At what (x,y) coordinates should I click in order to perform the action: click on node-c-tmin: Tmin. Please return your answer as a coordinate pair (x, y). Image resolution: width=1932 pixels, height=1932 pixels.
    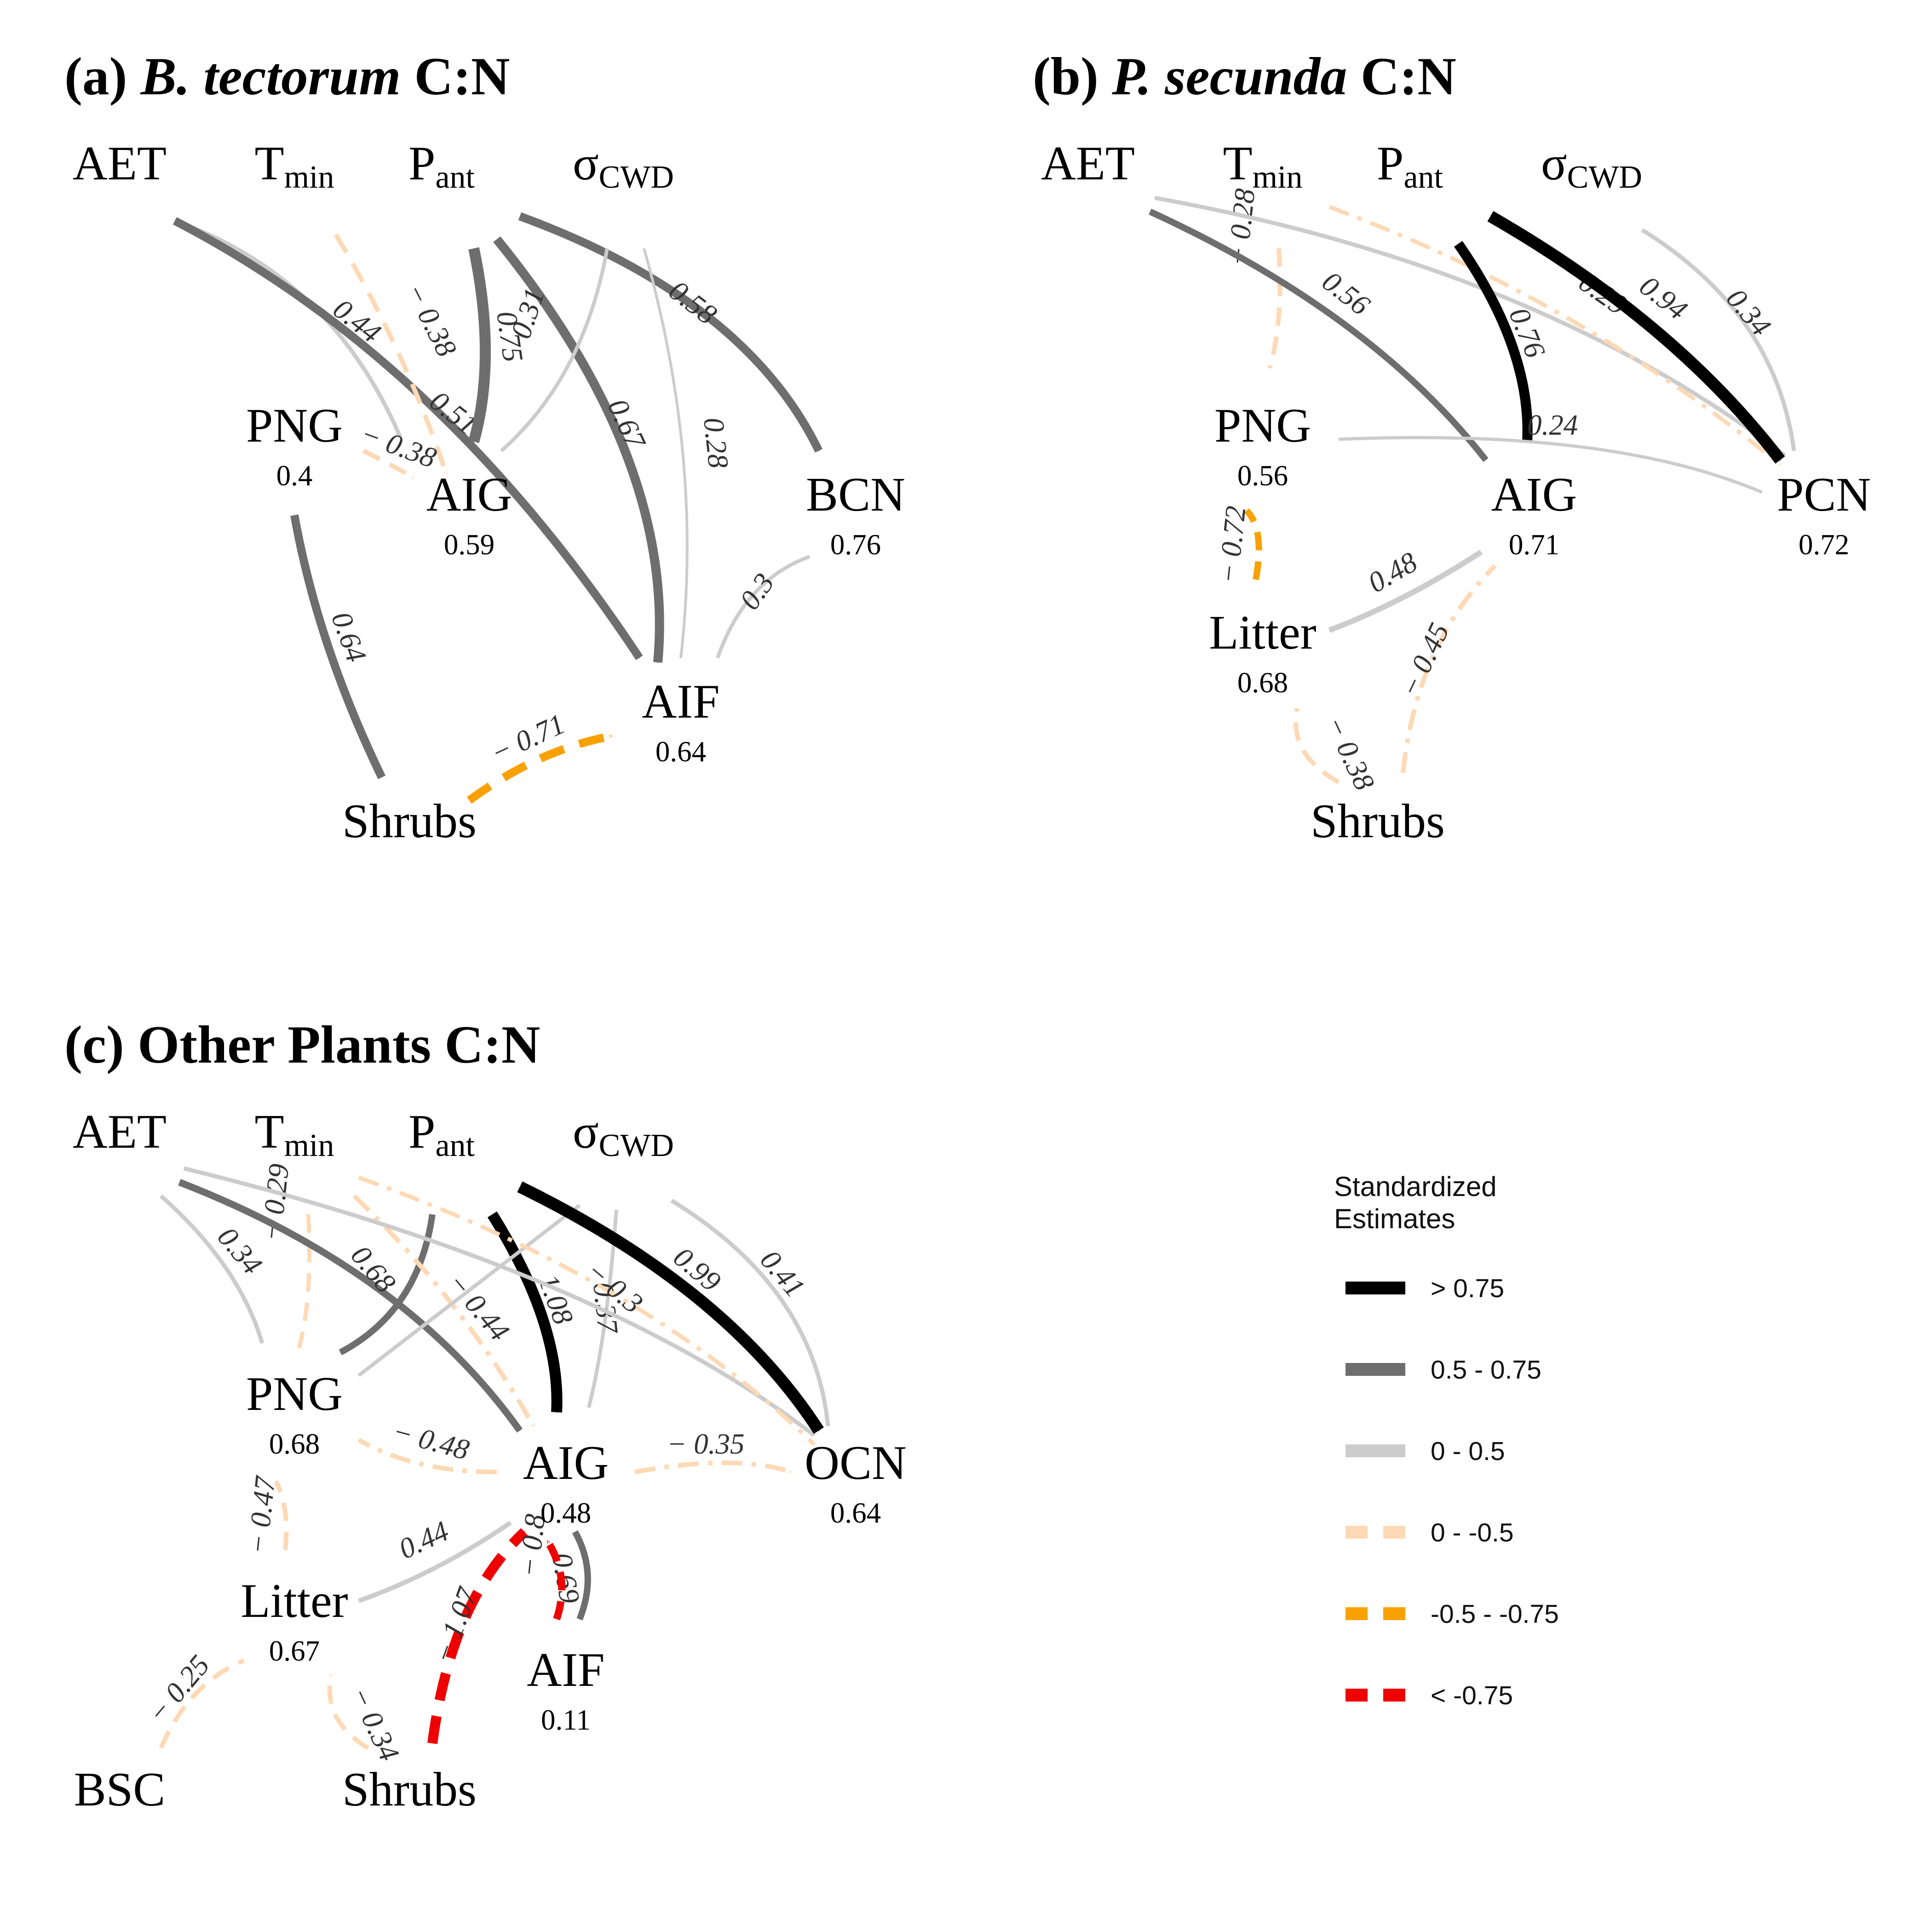
    Looking at the image, I should click on (294, 1133).